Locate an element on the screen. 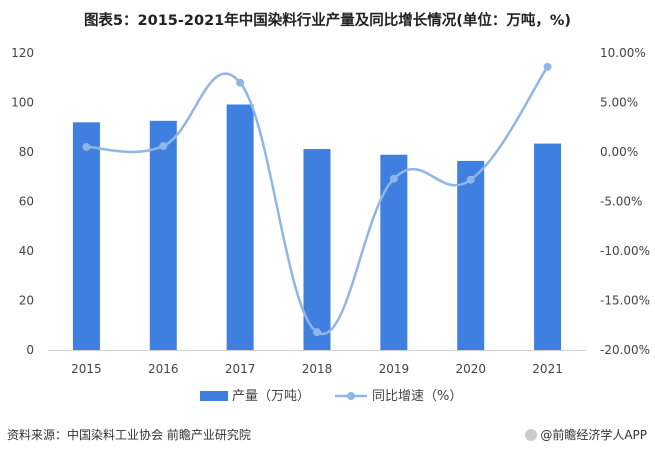 This screenshot has width=655, height=454. y-right-tick-label: -15.00% is located at coordinates (625, 301).